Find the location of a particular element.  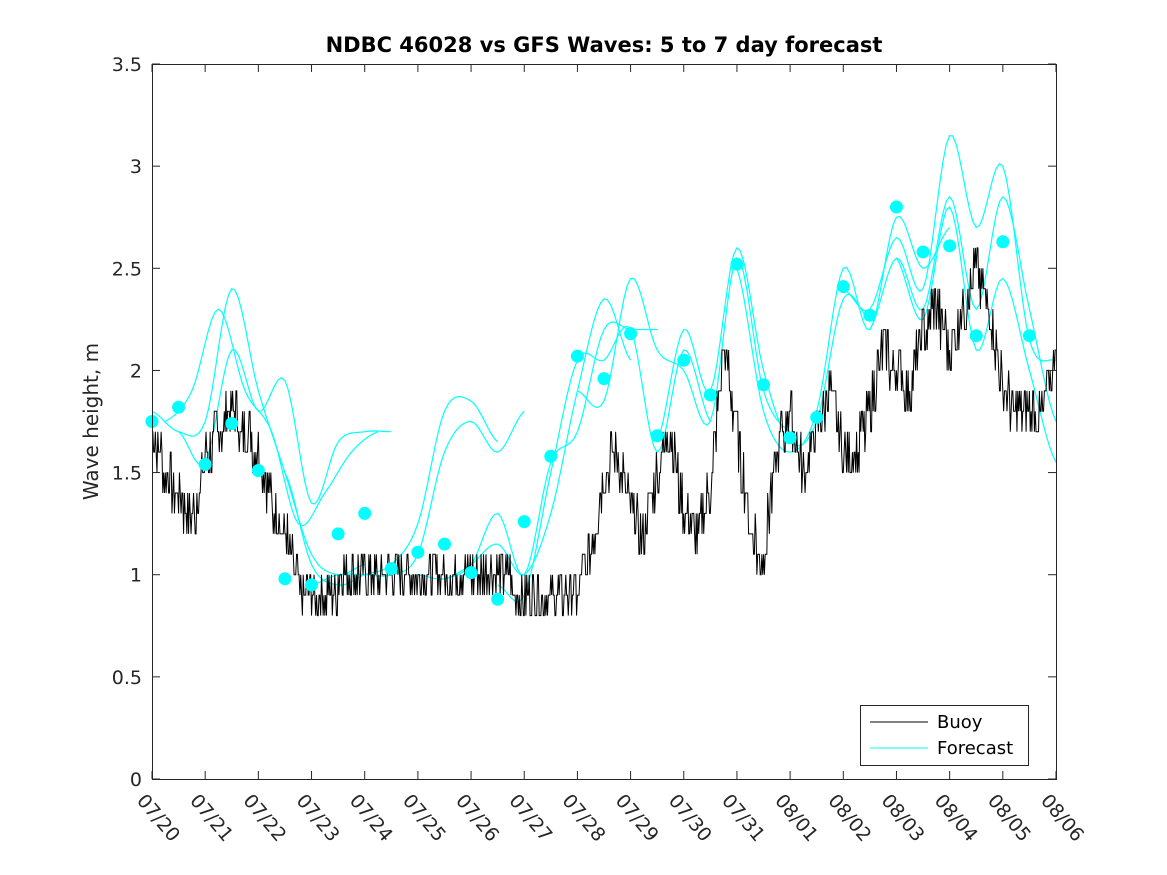

y-tick-label: 2 is located at coordinates (136, 371).